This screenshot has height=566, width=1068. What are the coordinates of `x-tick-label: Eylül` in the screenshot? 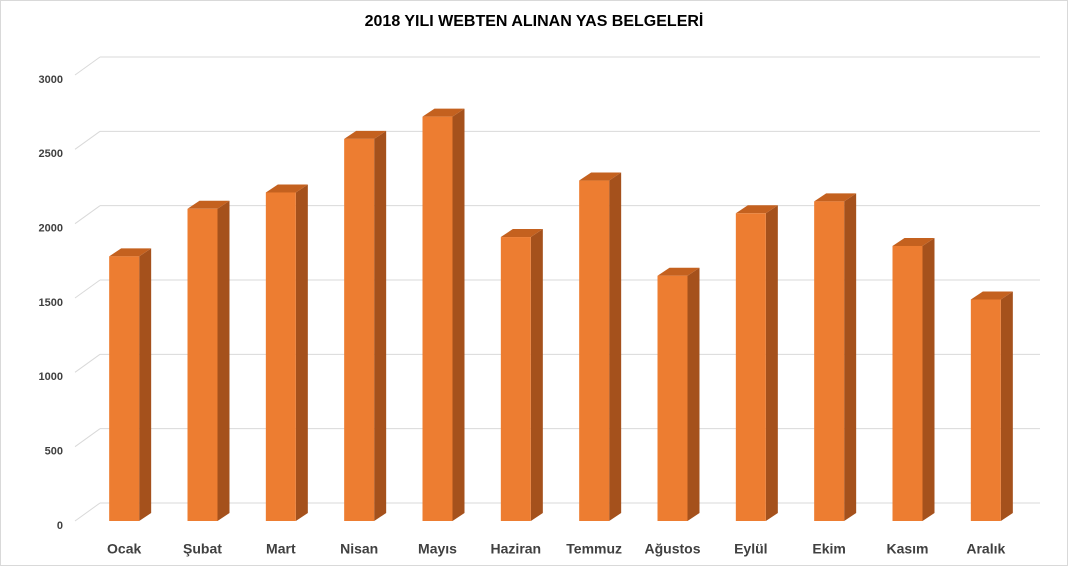 It's located at (750, 549).